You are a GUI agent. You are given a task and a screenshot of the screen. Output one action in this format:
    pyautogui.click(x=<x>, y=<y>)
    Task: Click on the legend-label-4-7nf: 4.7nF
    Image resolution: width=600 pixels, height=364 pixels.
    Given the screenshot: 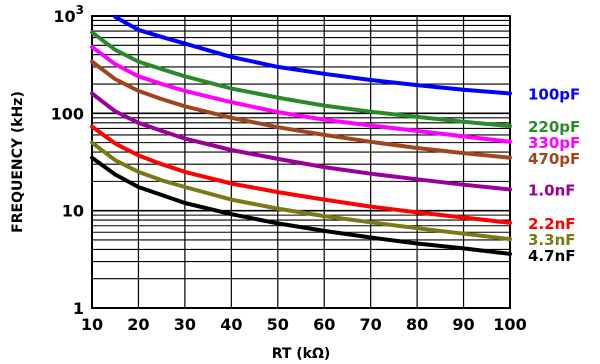 What is the action you would take?
    pyautogui.click(x=552, y=256)
    